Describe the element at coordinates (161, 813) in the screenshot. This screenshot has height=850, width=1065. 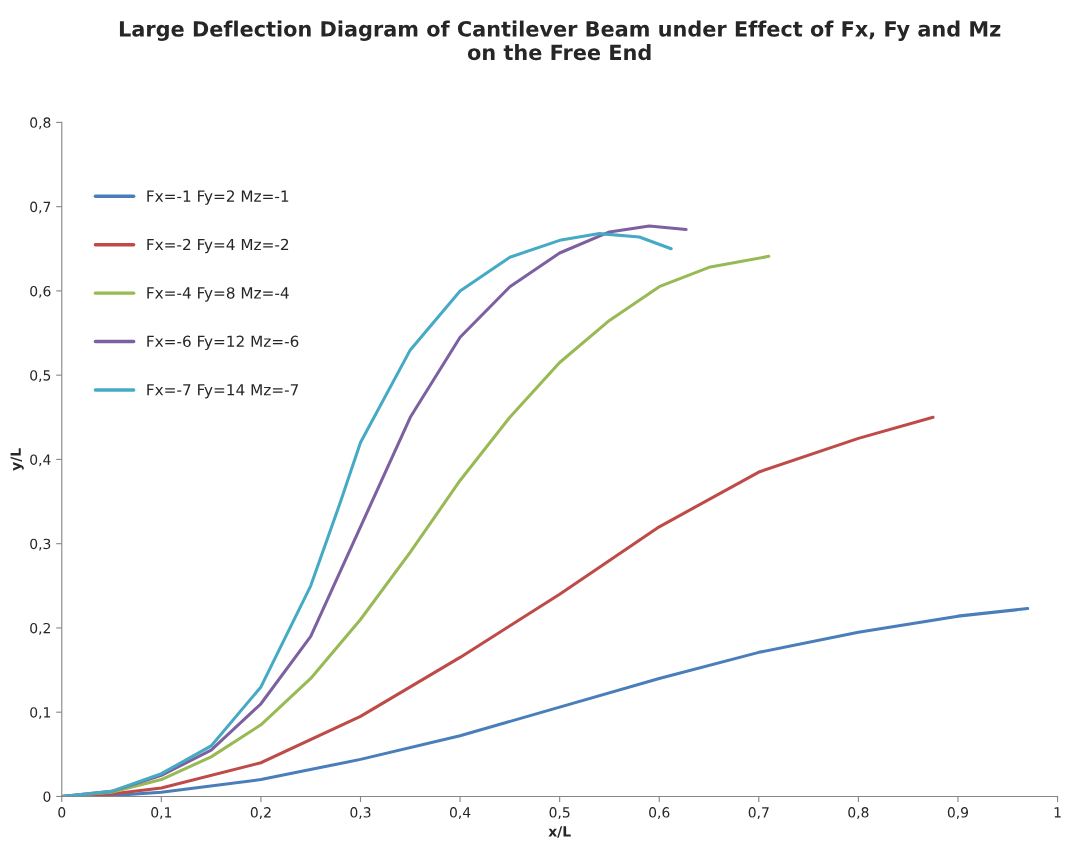
I see `x-tick-label: 0,1` at that location.